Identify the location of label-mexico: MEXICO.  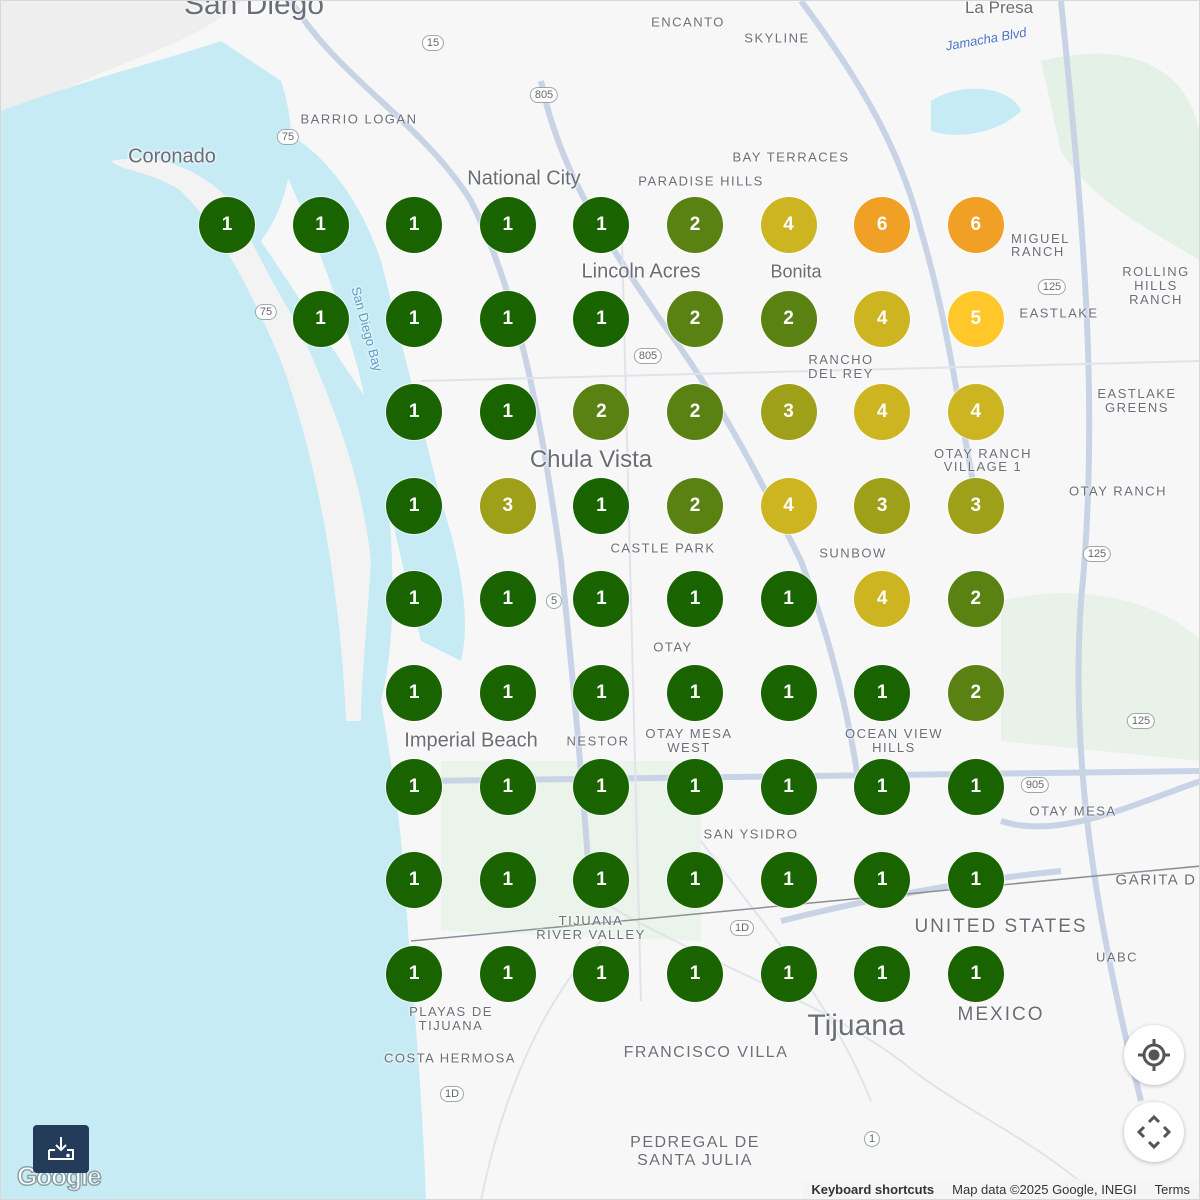
(1001, 1014).